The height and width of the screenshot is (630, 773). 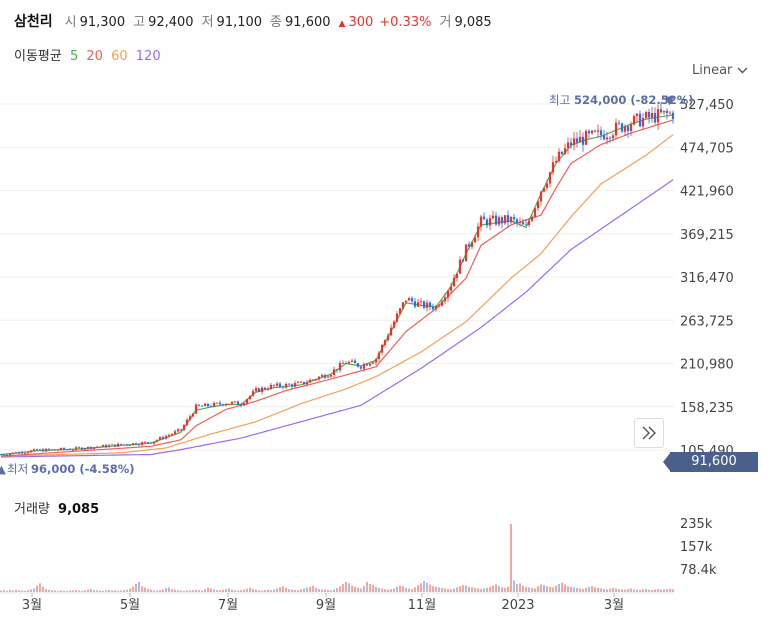 What do you see at coordinates (649, 433) in the screenshot?
I see `expand-chart-button` at bounding box center [649, 433].